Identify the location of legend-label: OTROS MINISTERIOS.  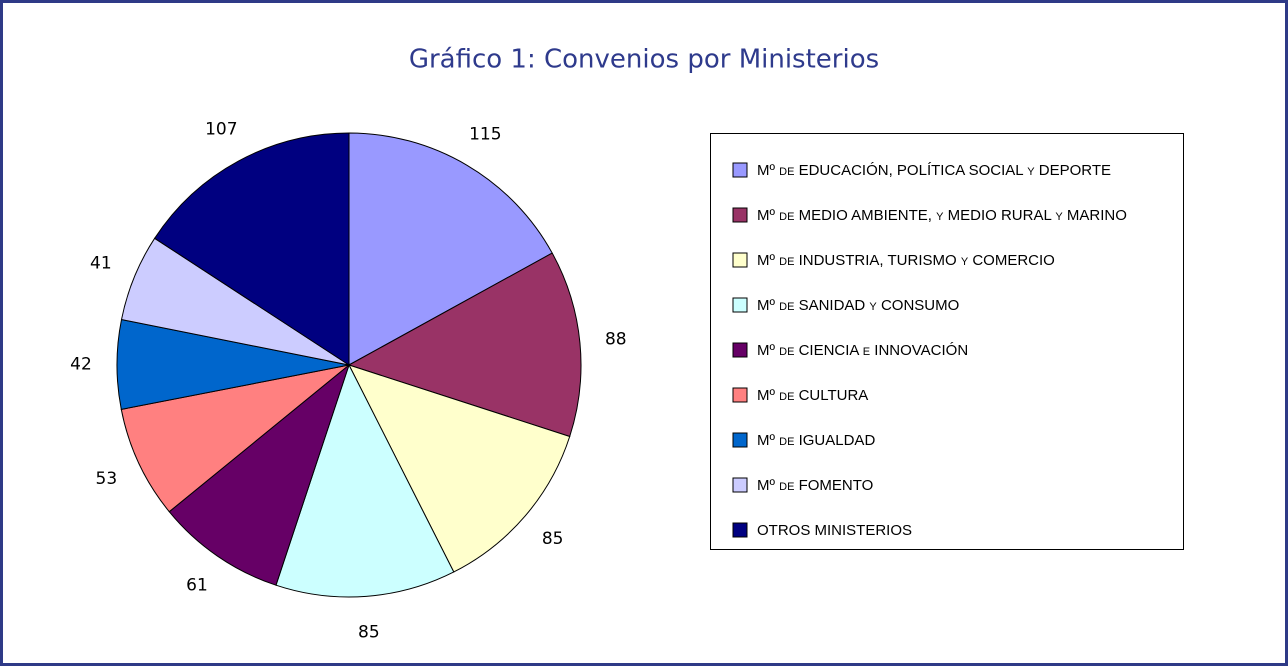
(834, 530).